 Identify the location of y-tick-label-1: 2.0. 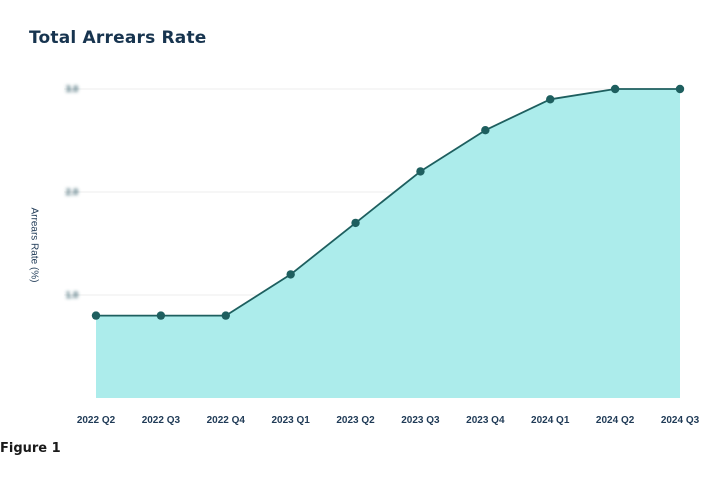
(72, 192).